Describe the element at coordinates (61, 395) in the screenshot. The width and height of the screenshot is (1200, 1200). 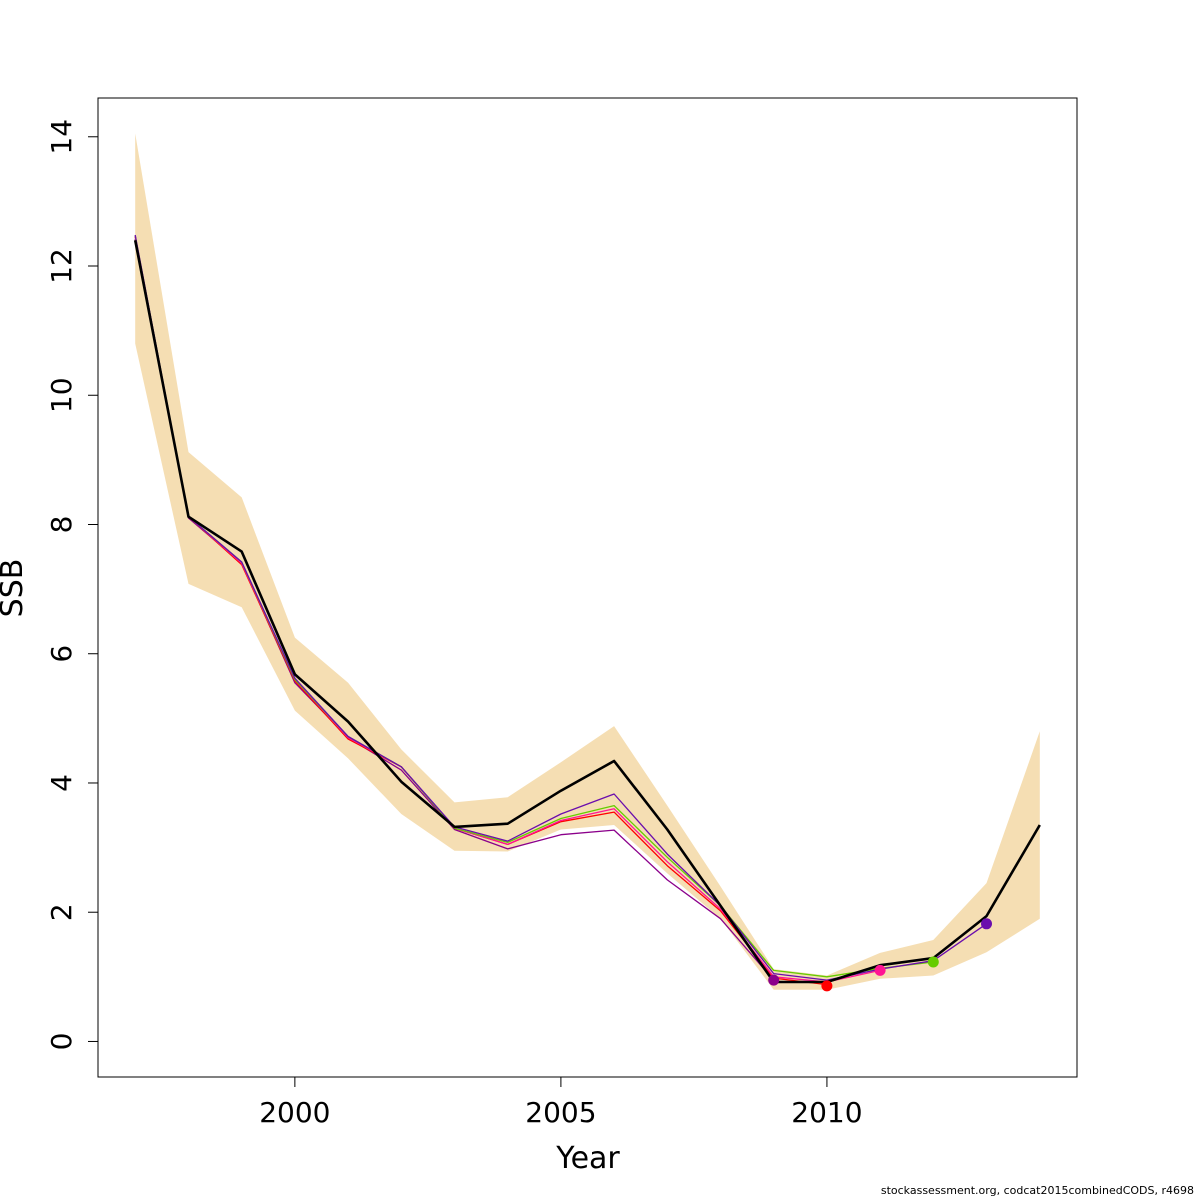
I see `y-tick-label-10: 10` at that location.